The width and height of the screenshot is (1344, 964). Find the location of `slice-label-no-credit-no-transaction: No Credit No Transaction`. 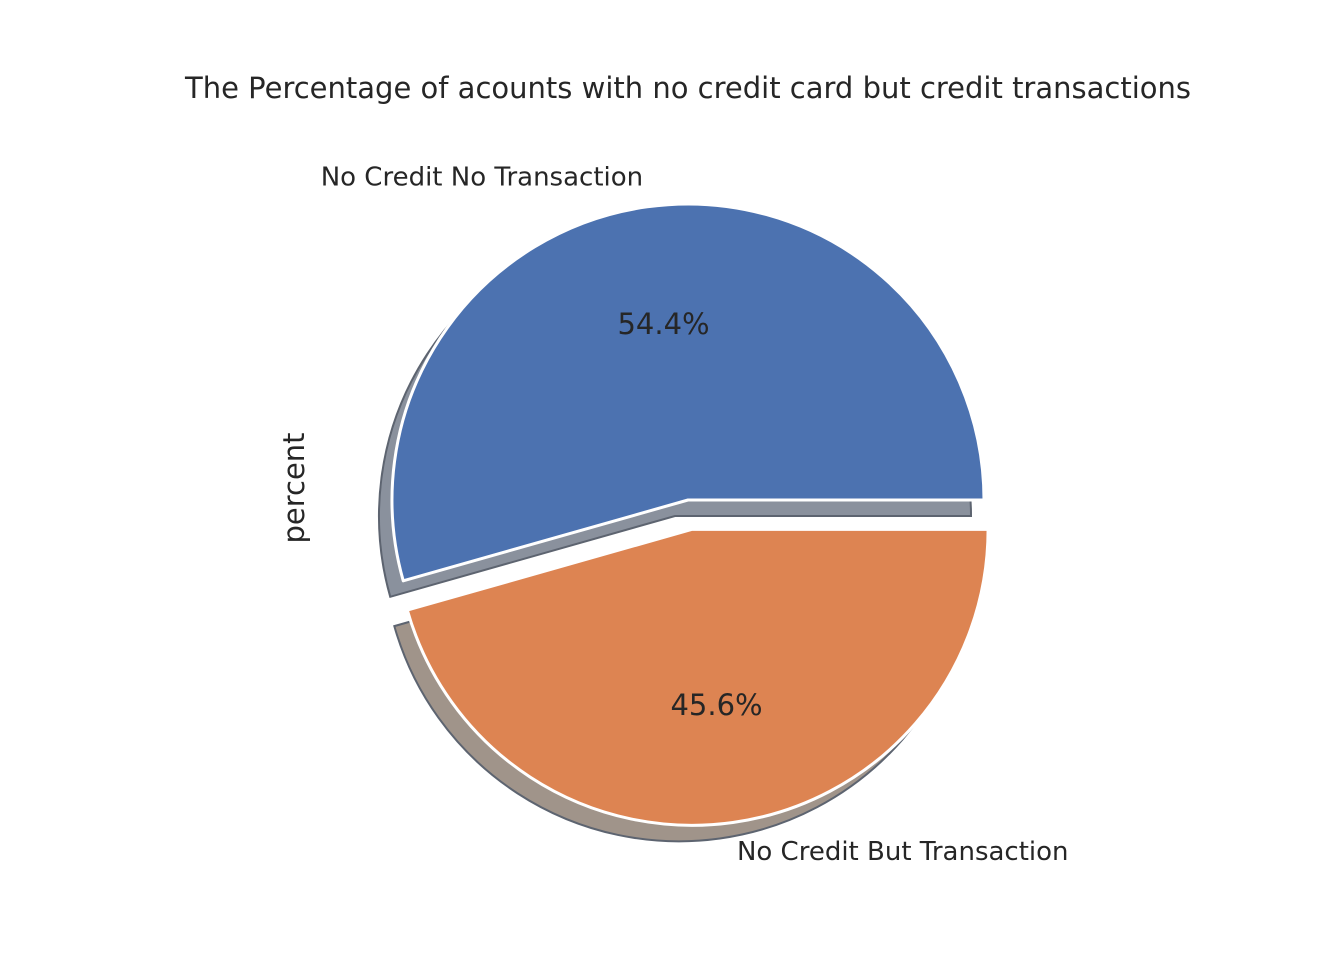

slice-label-no-credit-no-transaction: No Credit No Transaction is located at coordinates (482, 178).